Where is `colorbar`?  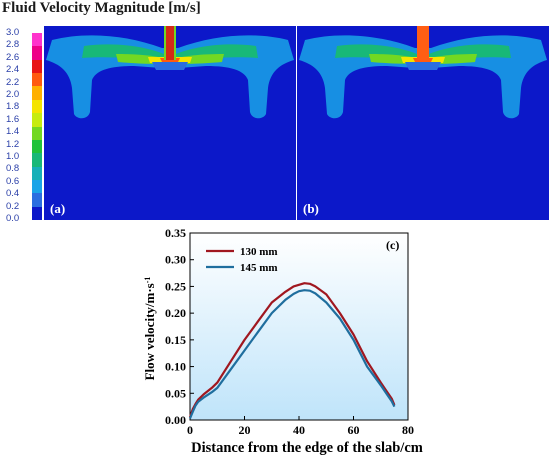
colorbar is located at coordinates (37, 127).